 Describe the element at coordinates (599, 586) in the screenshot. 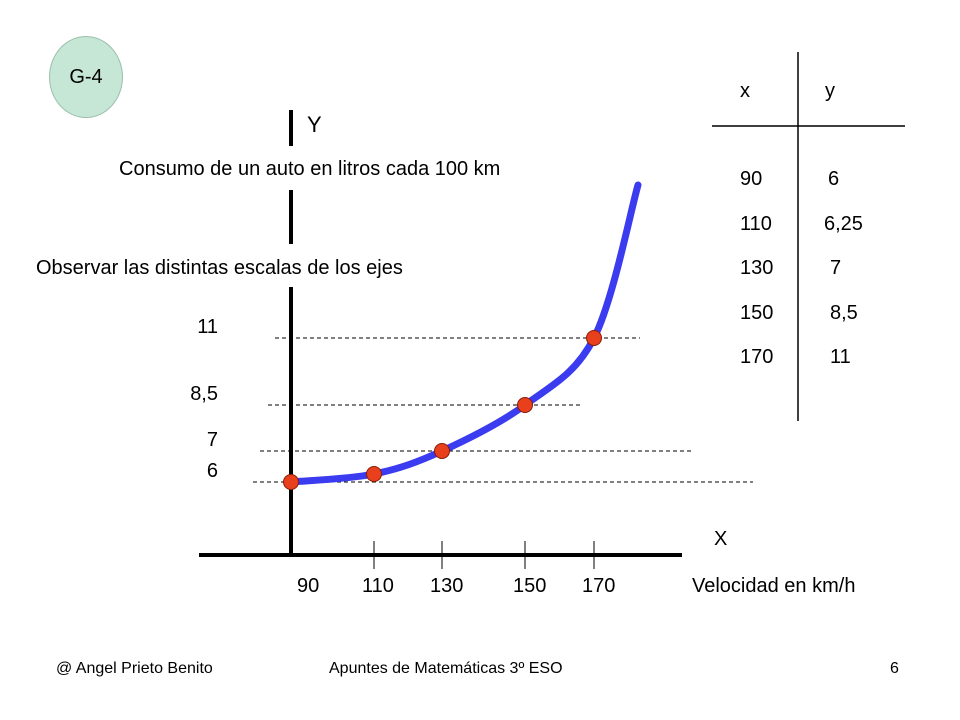

I see `x-tick-label: 170` at that location.